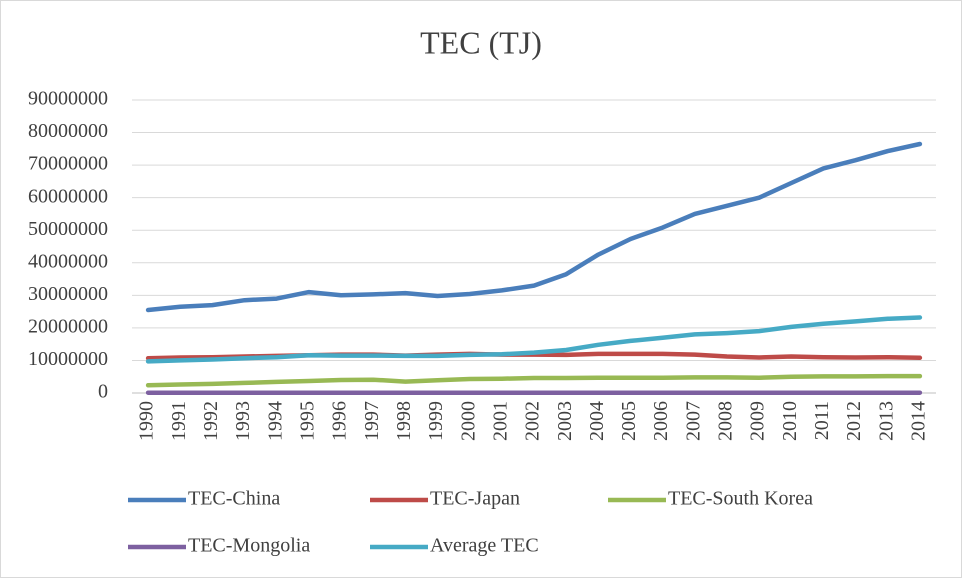 The width and height of the screenshot is (962, 578). Describe the element at coordinates (243, 421) in the screenshot. I see `x-tick-label: 1993` at that location.